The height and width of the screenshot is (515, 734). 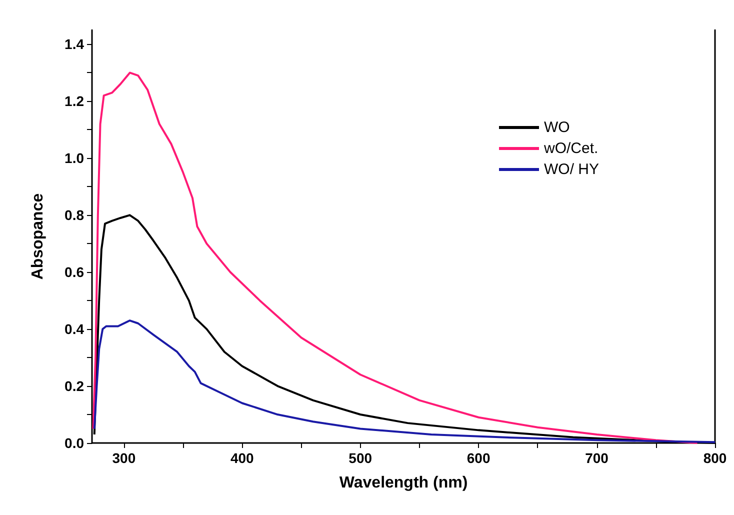 I want to click on y-axis-title: Absopance, so click(x=38, y=236).